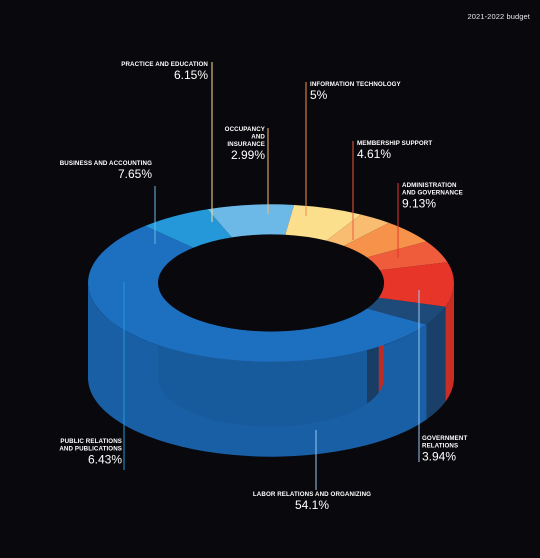 The width and height of the screenshot is (540, 558). I want to click on slice-label-government-relations: GOVERNMENT RELATIONS, so click(444, 442).